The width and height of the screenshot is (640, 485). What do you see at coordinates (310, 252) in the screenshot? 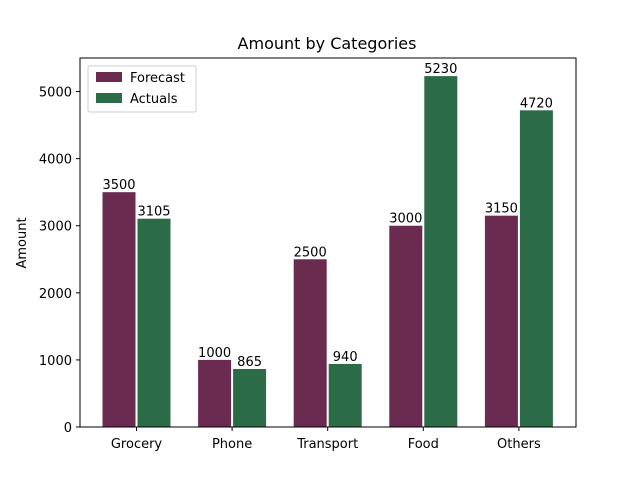
I see `data-label-forecast-transport: 2500` at bounding box center [310, 252].